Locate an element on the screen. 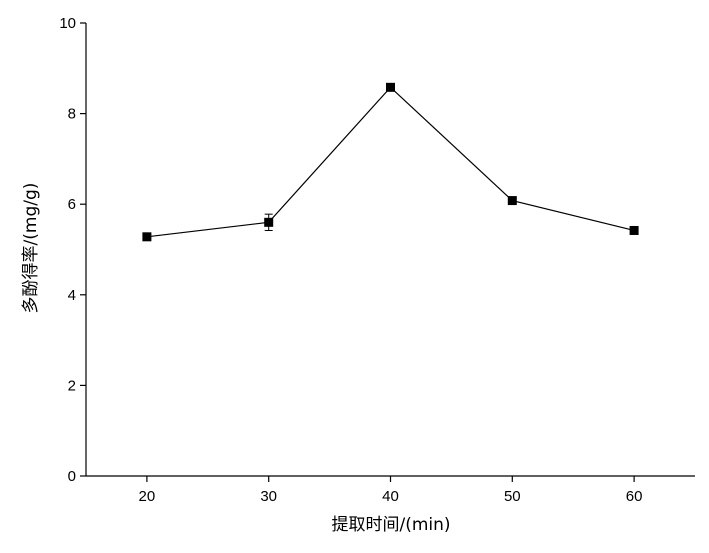 This screenshot has height=553, width=709. y-tick-label: 2 is located at coordinates (72, 385).